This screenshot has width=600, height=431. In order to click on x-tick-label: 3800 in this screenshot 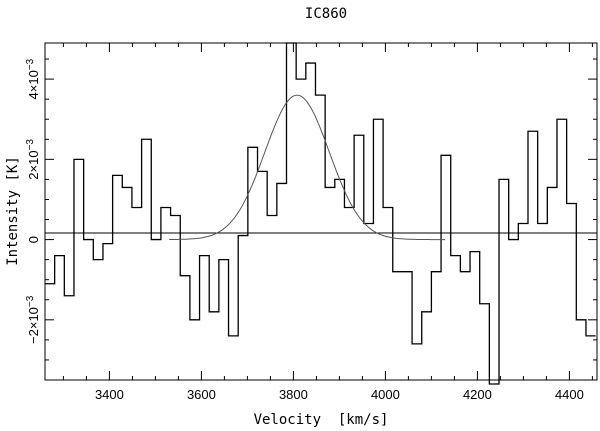, I will do `click(293, 394)`.